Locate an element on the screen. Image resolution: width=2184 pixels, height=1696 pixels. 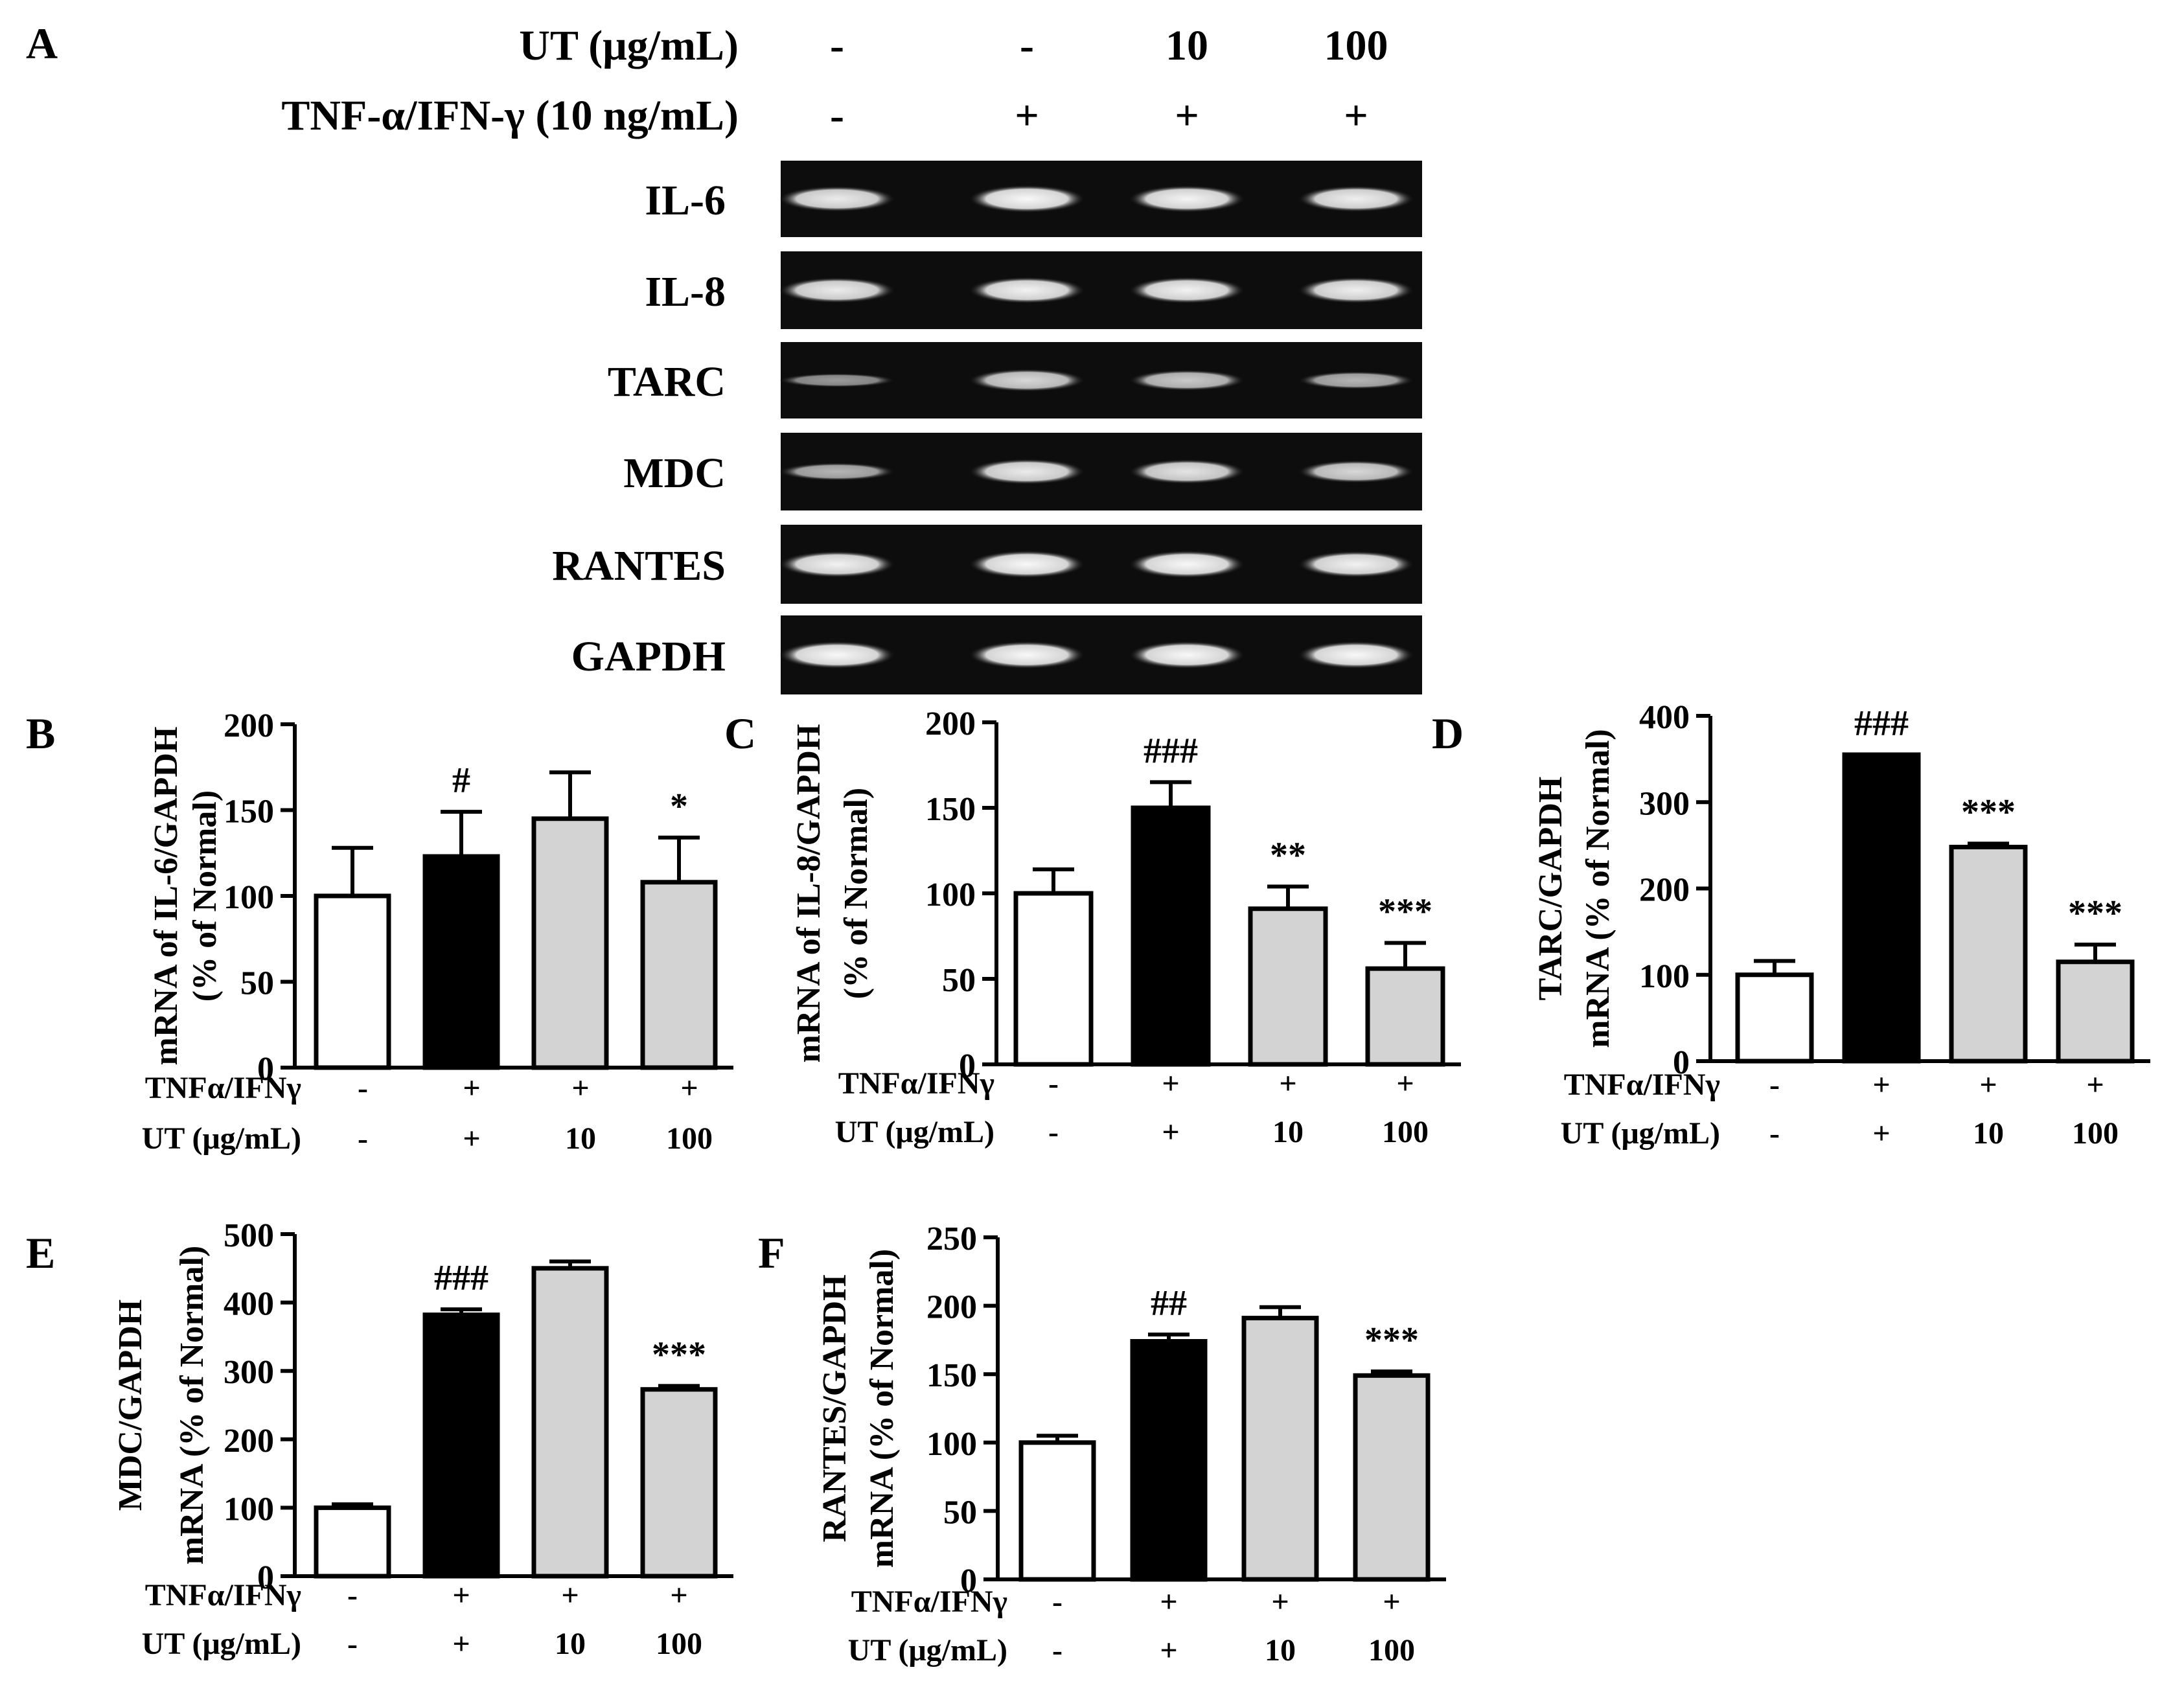
y-axis-label: mRNA of IL-6/GAPDH is located at coordinates (166, 897).